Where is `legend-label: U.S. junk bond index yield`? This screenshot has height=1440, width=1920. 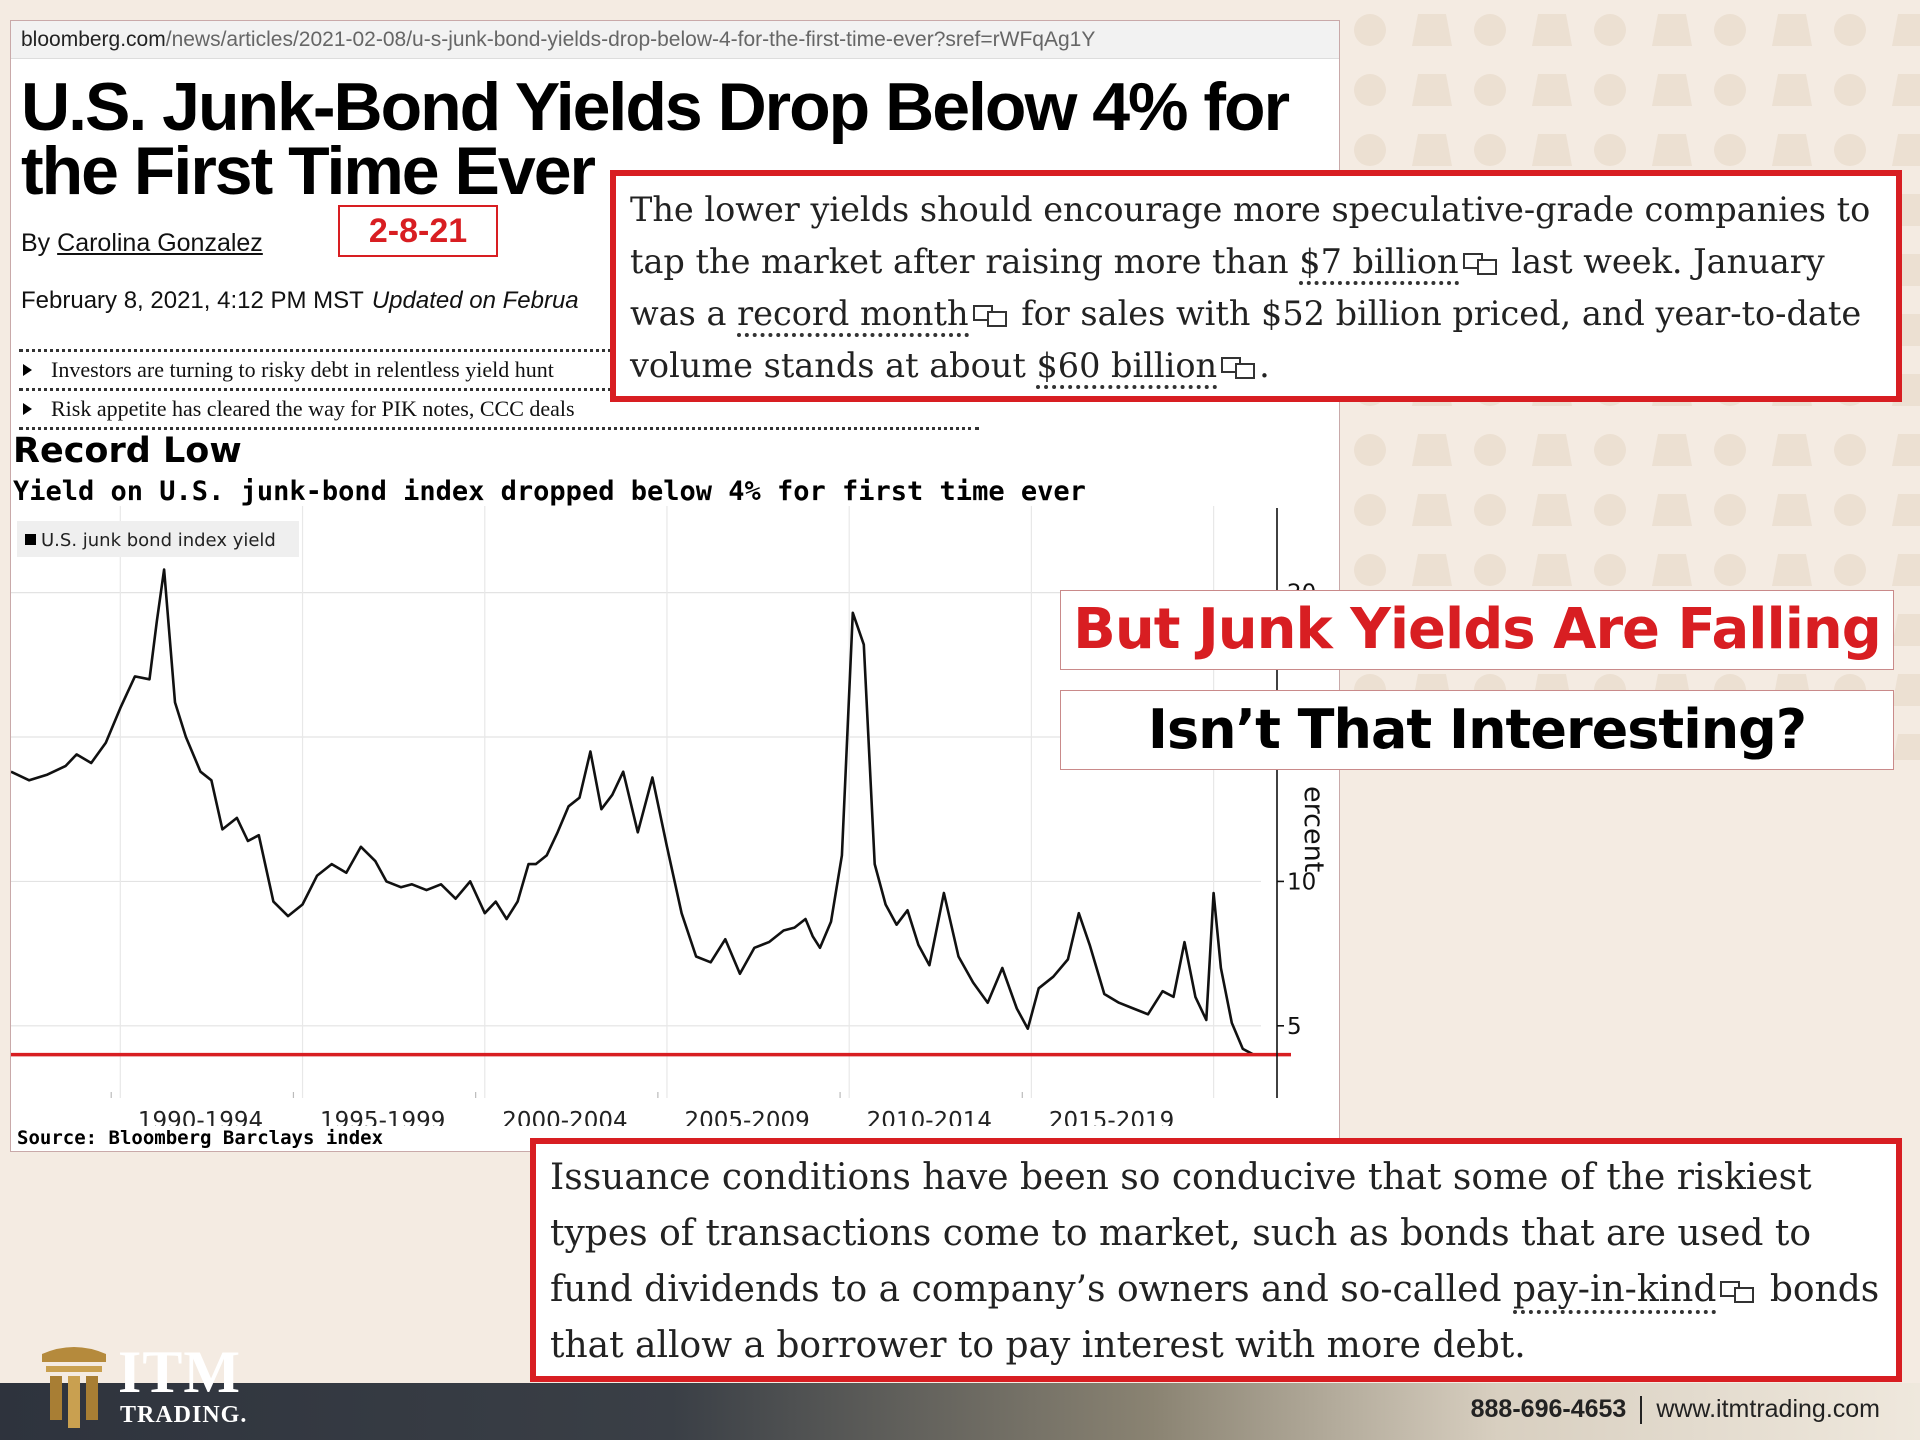 legend-label: U.S. junk bond index yield is located at coordinates (158, 540).